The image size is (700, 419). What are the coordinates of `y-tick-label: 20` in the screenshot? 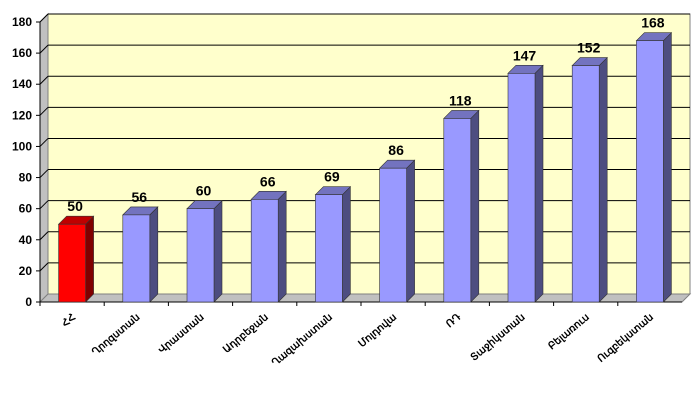 It's located at (26, 271).